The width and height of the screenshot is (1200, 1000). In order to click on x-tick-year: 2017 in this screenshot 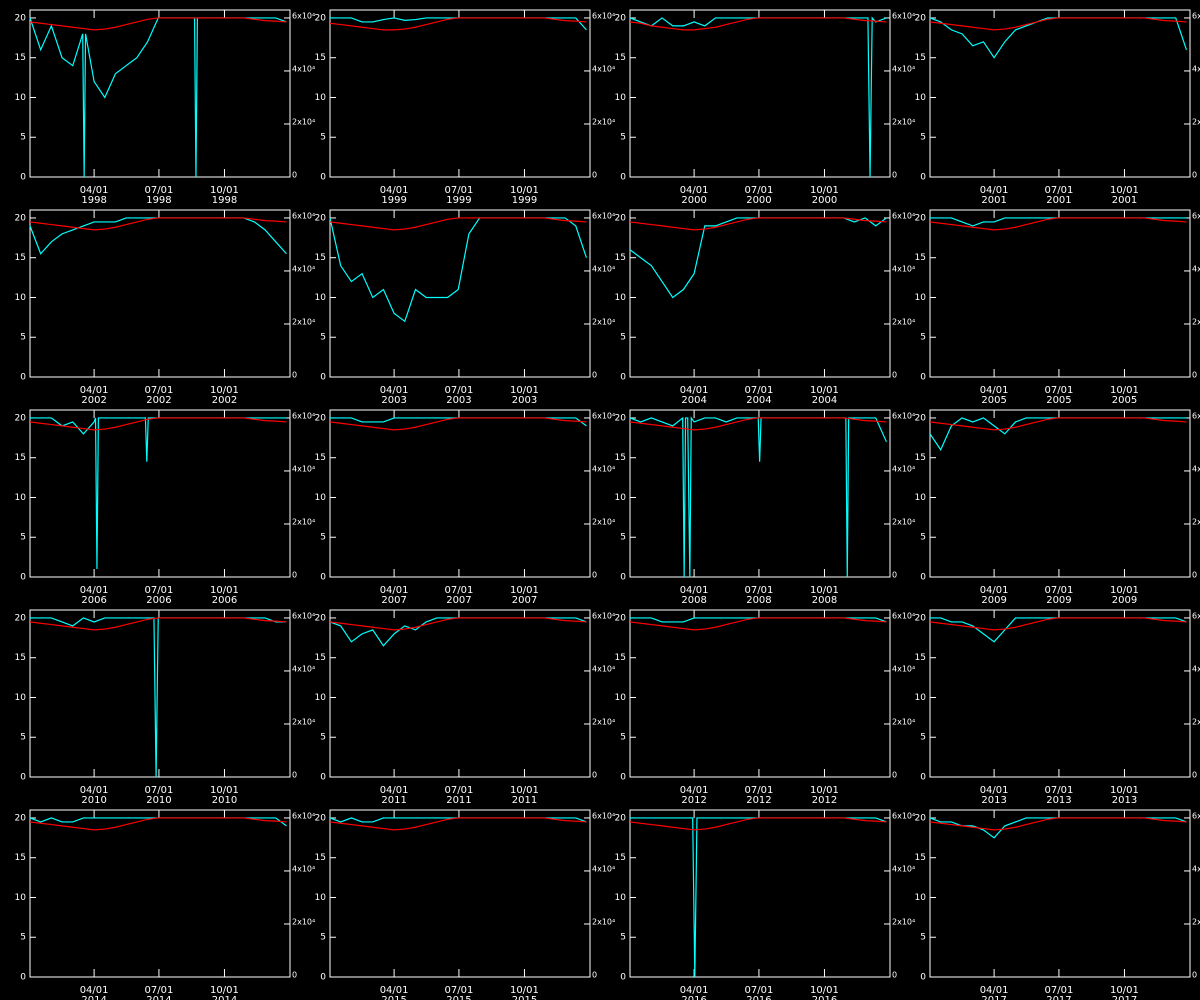, I will do `click(993, 997)`.